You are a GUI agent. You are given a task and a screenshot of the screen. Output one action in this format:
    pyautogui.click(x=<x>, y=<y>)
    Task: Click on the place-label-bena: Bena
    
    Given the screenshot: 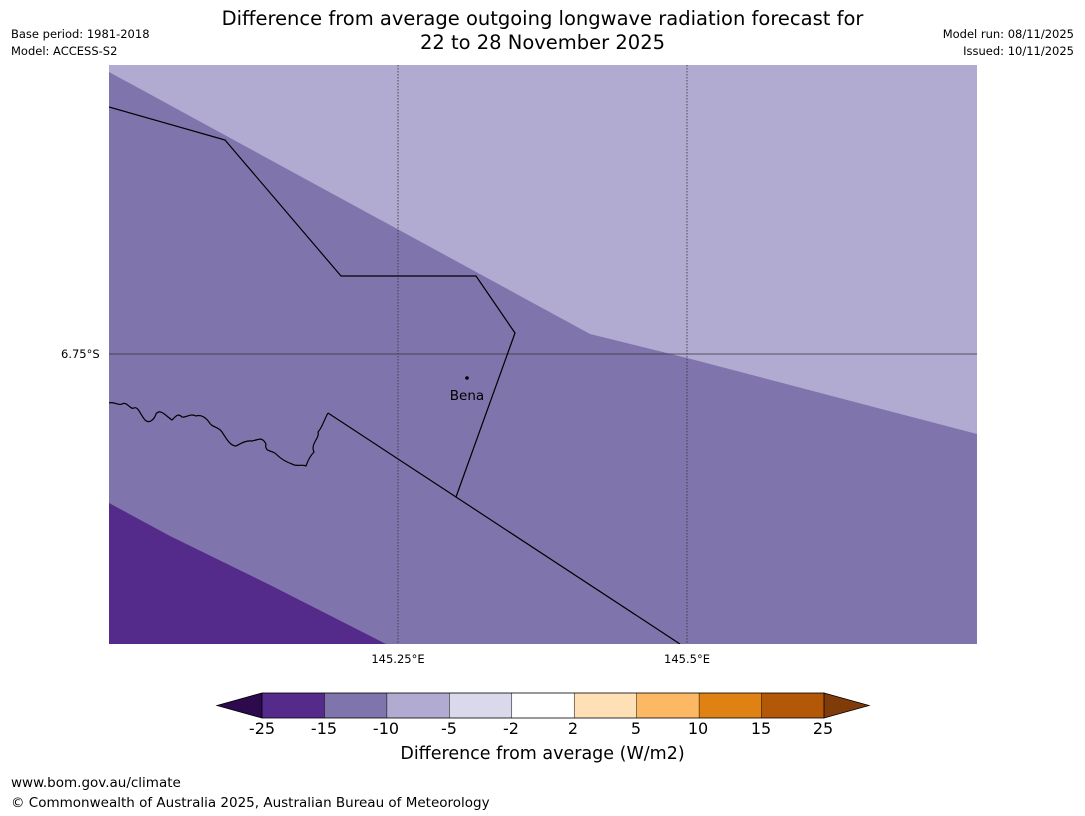 What is the action you would take?
    pyautogui.click(x=467, y=396)
    